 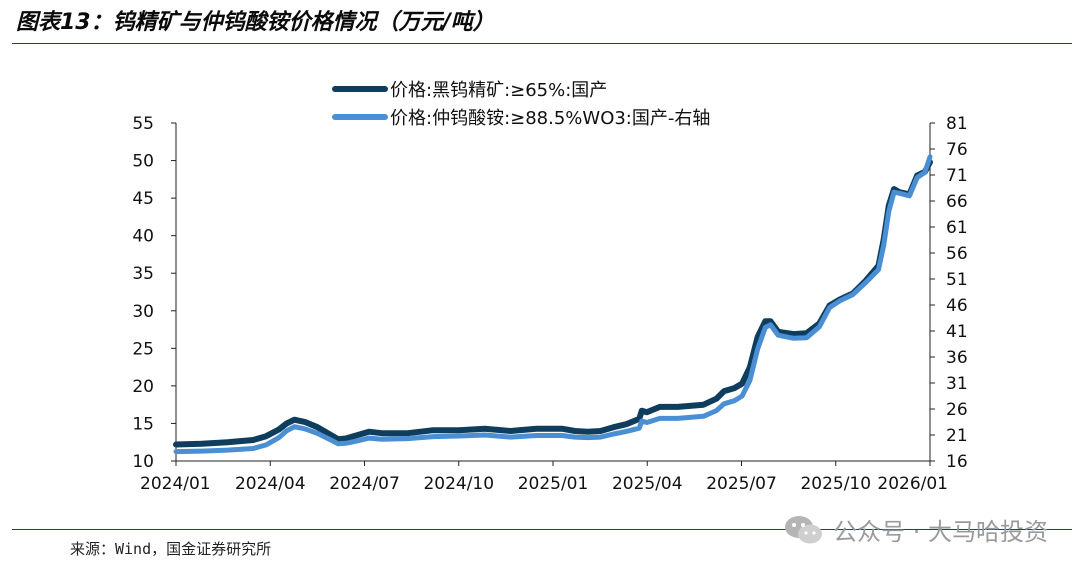 What do you see at coordinates (143, 349) in the screenshot?
I see `y-left-tick-label: 25` at bounding box center [143, 349].